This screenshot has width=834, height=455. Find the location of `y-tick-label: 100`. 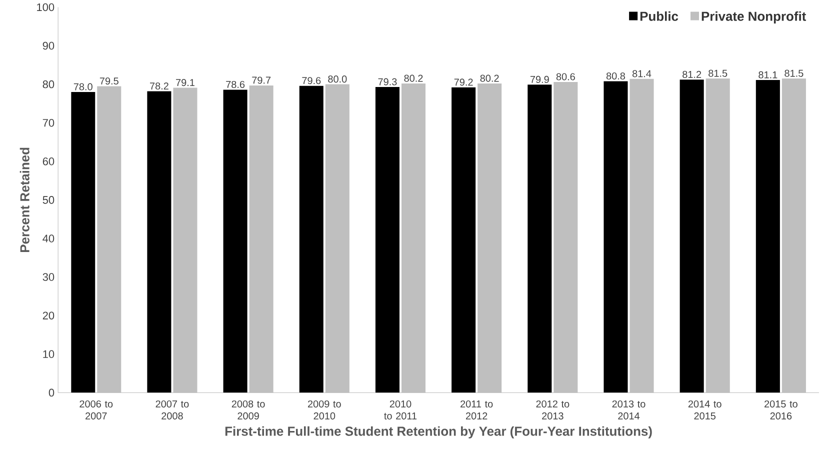

y-tick-label: 100 is located at coordinates (45, 7).